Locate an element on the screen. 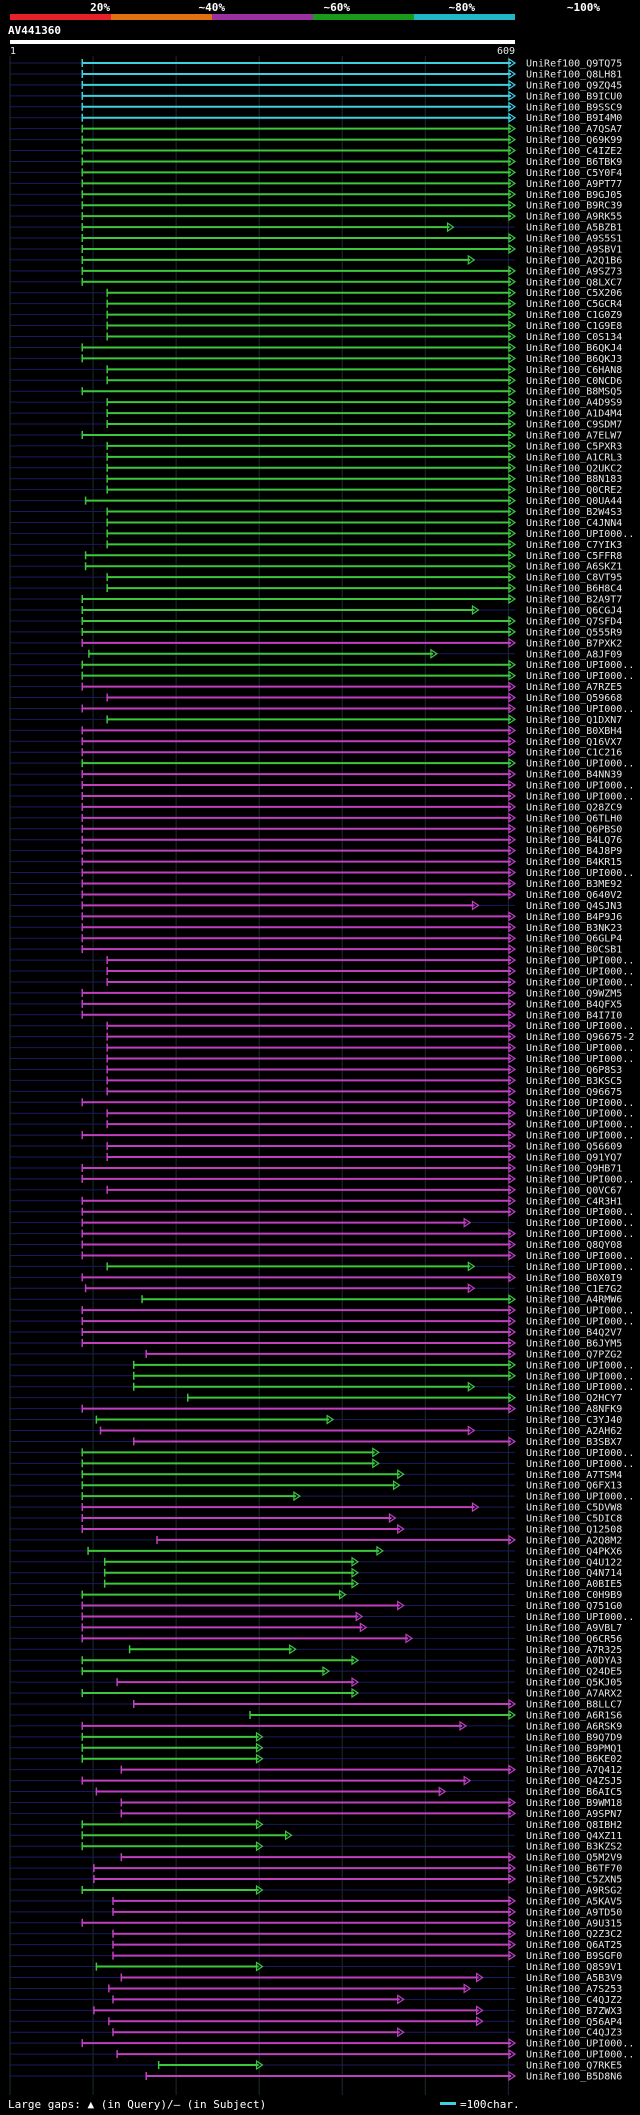 This screenshot has width=640, height=2115. hit-label: UniRef100_Q96675-2 is located at coordinates (580, 1037).